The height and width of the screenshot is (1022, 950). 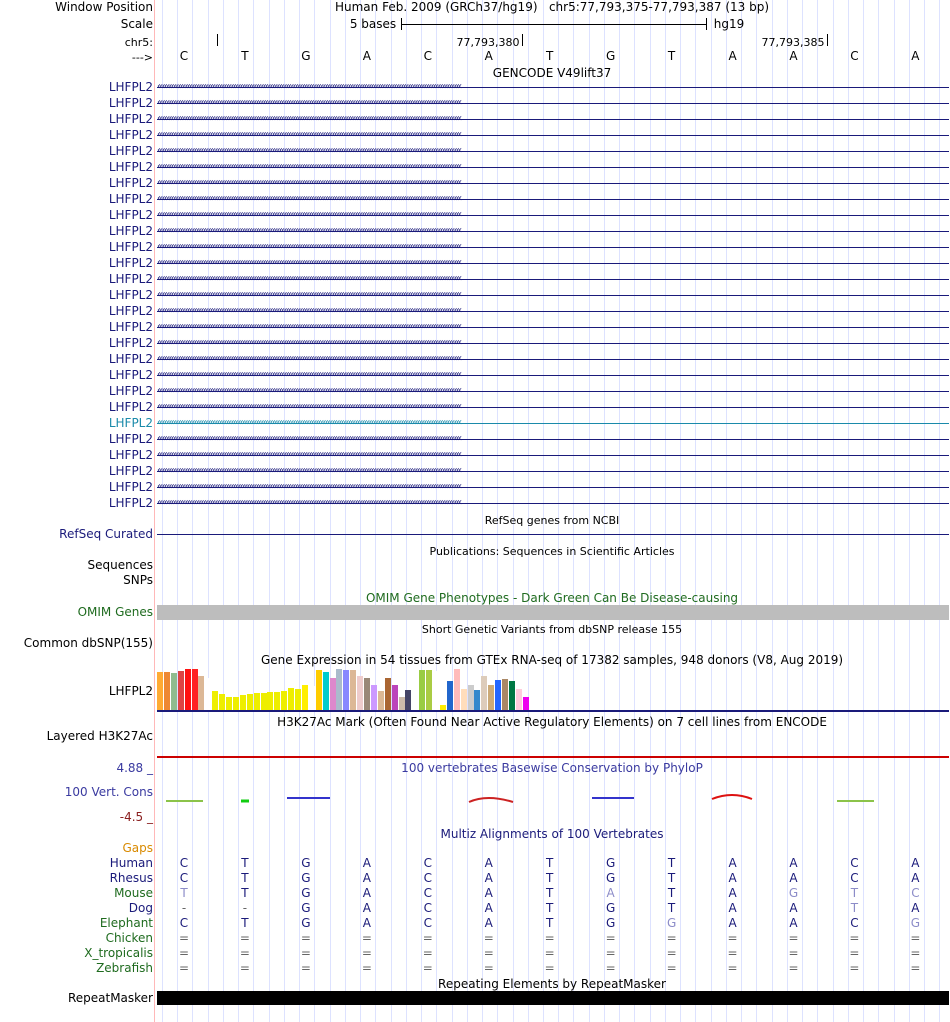 What do you see at coordinates (126, 923) in the screenshot?
I see `species-label: Elephant` at bounding box center [126, 923].